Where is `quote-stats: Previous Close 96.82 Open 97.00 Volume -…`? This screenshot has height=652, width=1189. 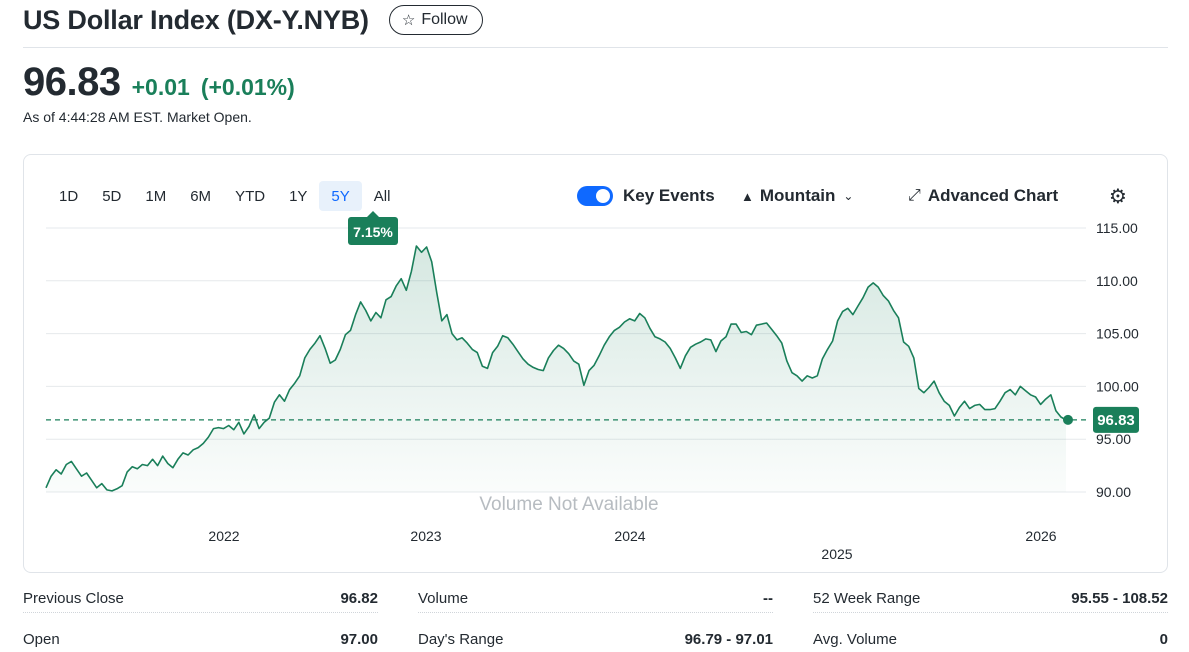 quote-stats: Previous Close 96.82 Open 97.00 Volume -… is located at coordinates (595, 618).